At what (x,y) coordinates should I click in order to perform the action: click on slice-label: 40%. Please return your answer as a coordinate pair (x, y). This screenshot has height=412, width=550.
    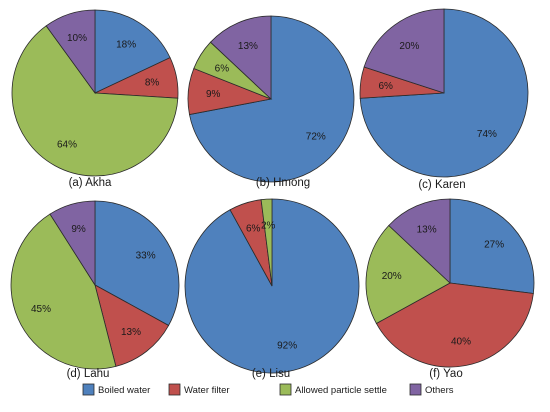
    Looking at the image, I should click on (461, 341).